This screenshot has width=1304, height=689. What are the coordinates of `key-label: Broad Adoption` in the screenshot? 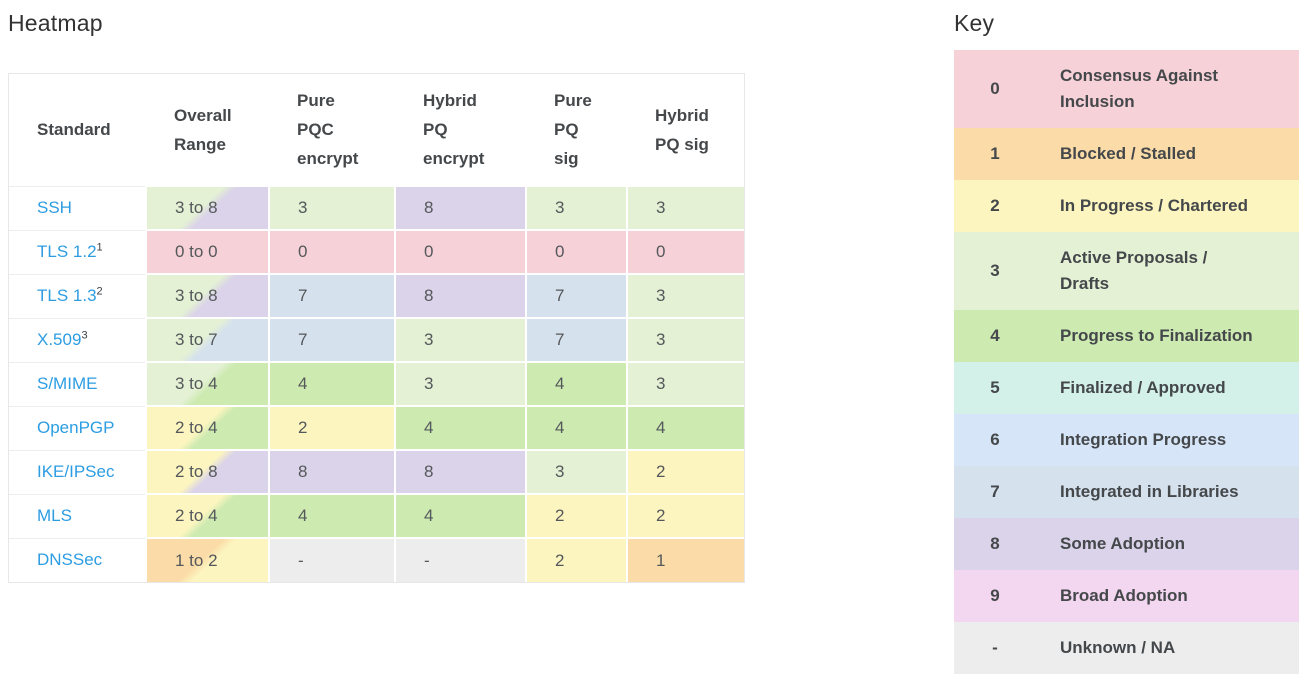 It's located at (1124, 595).